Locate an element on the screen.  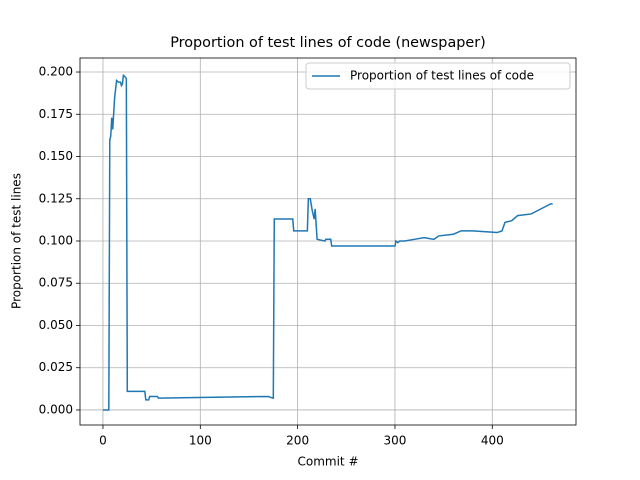
y-tick-label: 0.100 is located at coordinates (56, 240).